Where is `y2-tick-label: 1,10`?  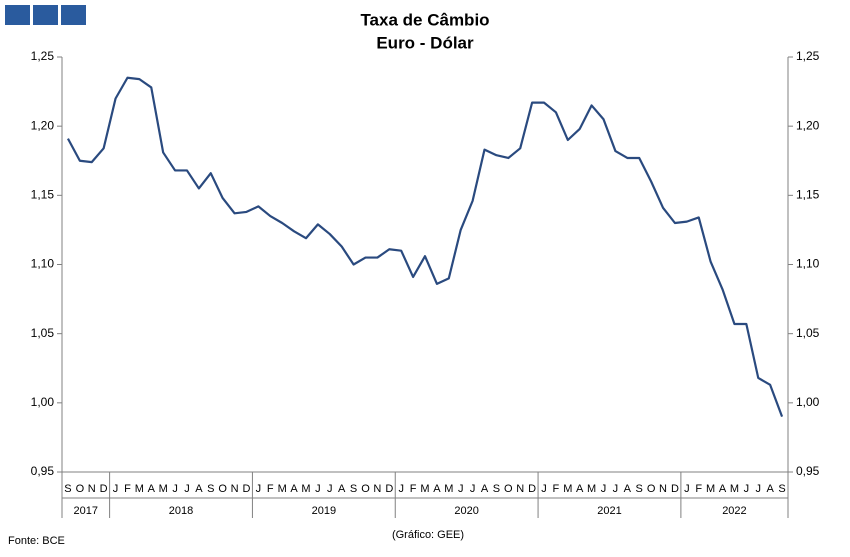 y2-tick-label: 1,10 is located at coordinates (808, 264).